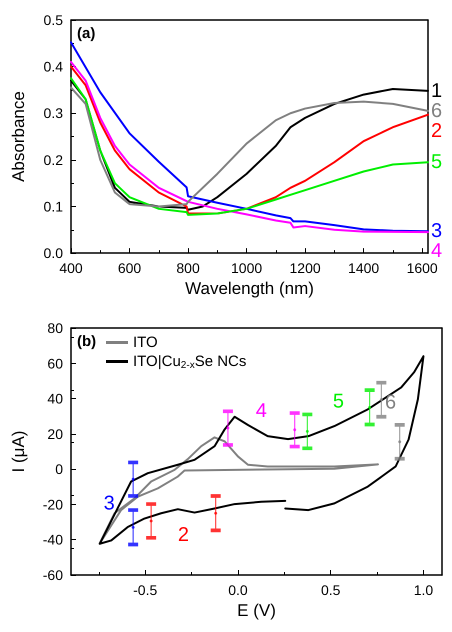 This screenshot has width=452, height=632. Describe the element at coordinates (436, 91) in the screenshot. I see `series-label: 1` at that location.